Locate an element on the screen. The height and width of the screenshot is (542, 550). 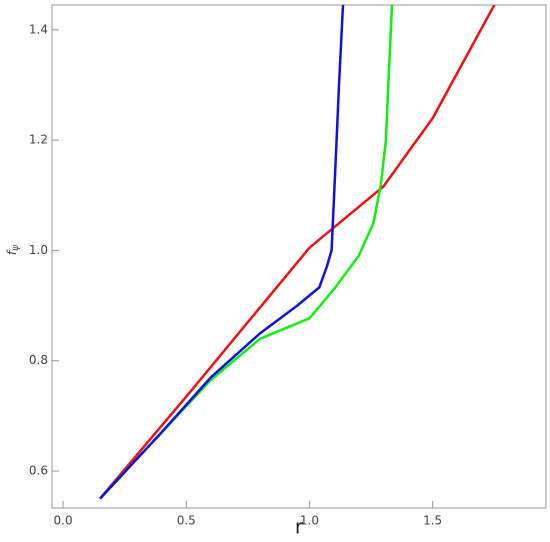
y-axis-title-f: f is located at coordinates (12, 252).